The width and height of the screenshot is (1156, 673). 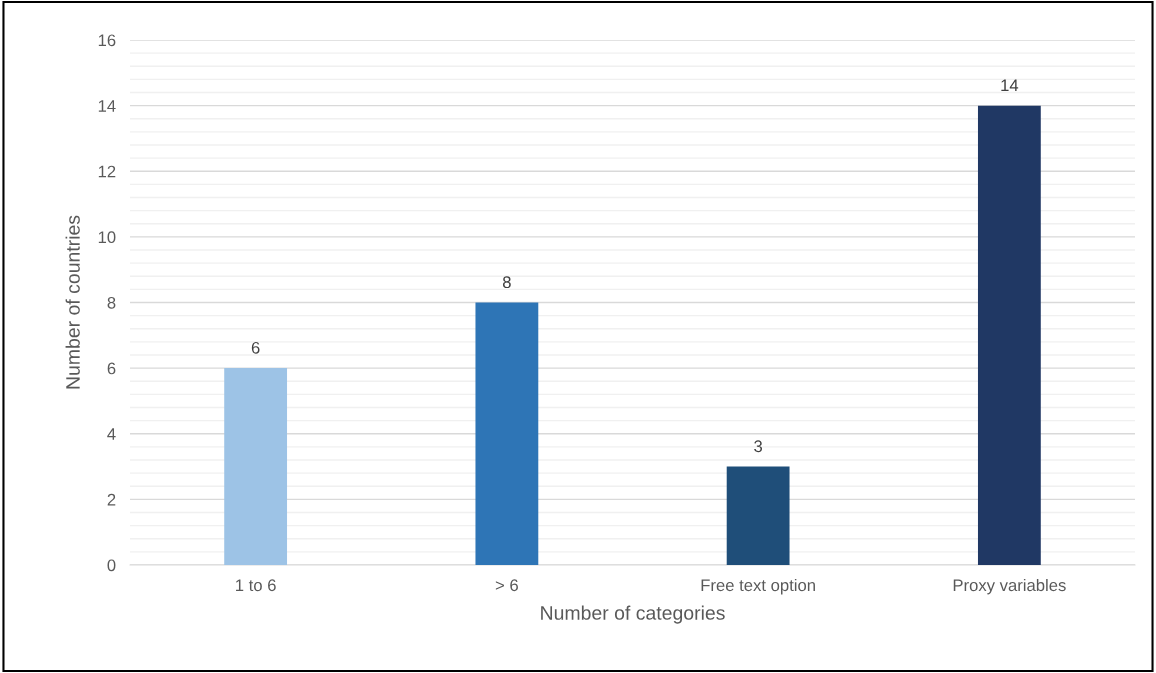 I want to click on y-tick-label: 6, so click(x=111, y=368).